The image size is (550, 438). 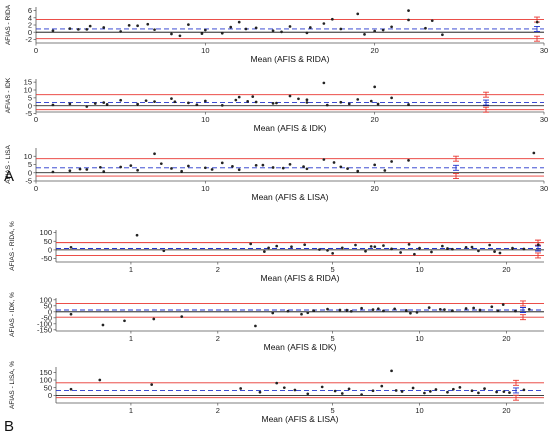 I want to click on panel-label-b: B, so click(x=9, y=426).